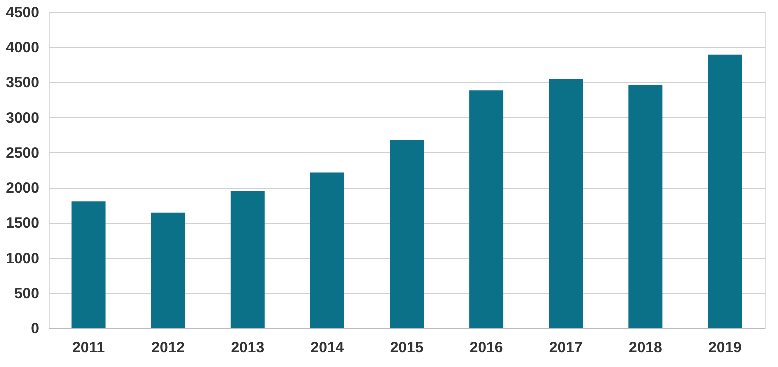 The width and height of the screenshot is (778, 367). What do you see at coordinates (27, 293) in the screenshot?
I see `y-tick-label: 500` at bounding box center [27, 293].